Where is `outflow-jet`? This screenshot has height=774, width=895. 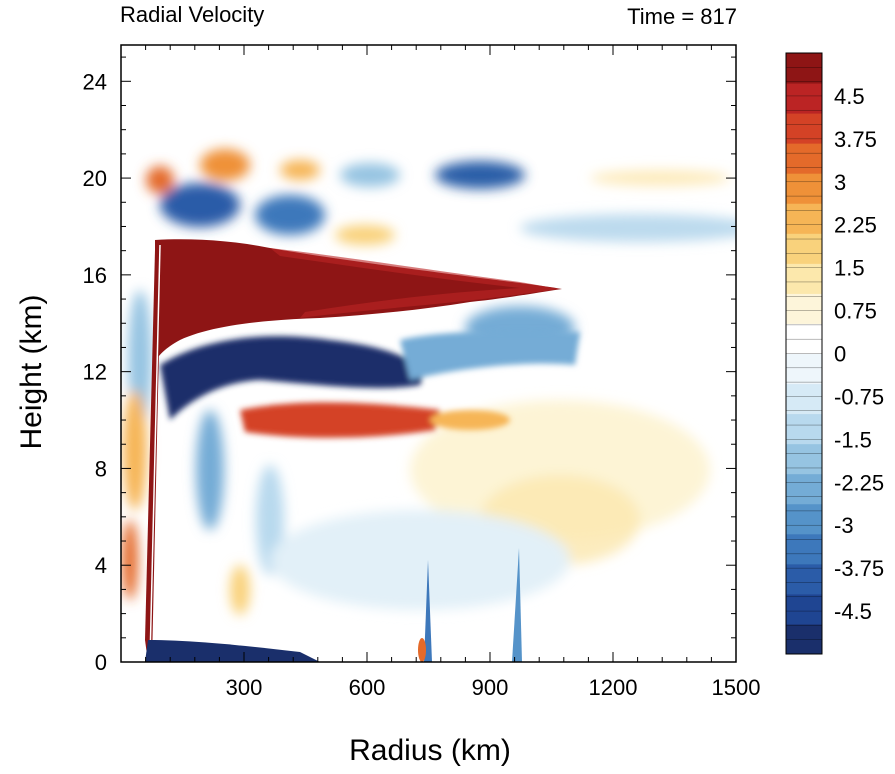 outflow-jet is located at coordinates (358, 300).